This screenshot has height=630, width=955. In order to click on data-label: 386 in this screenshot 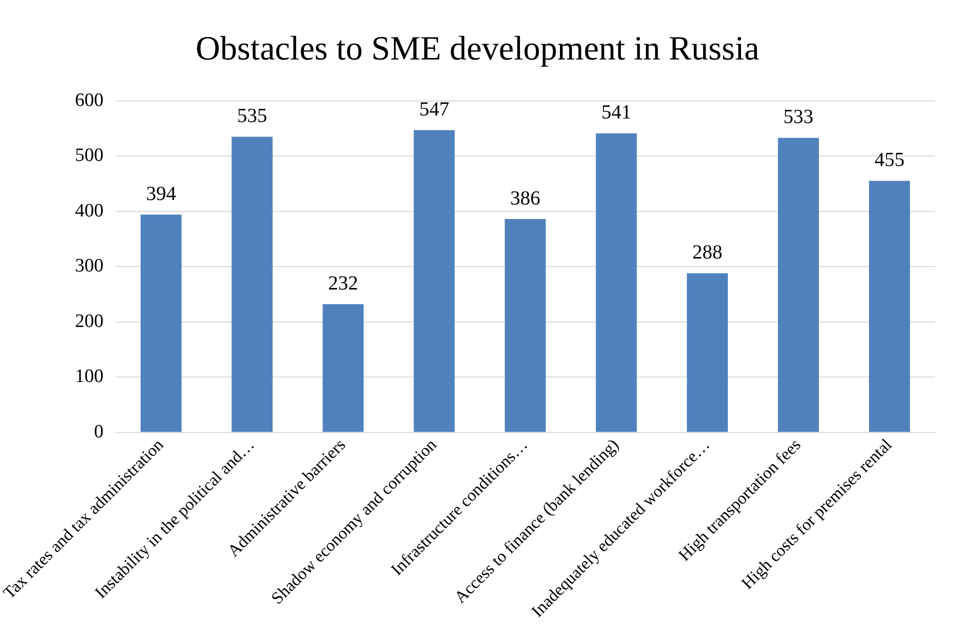, I will do `click(525, 198)`.